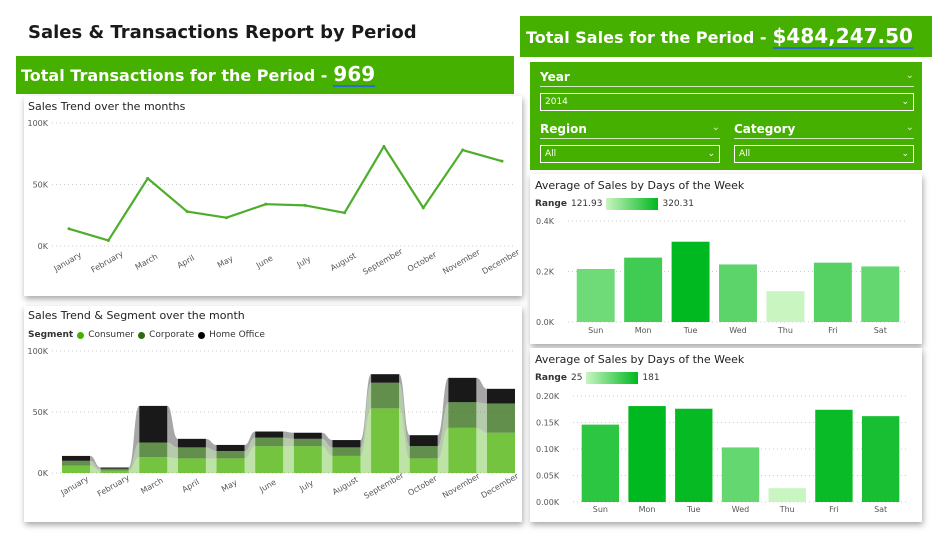  I want to click on y-tick-label: 0.10K, so click(548, 449).